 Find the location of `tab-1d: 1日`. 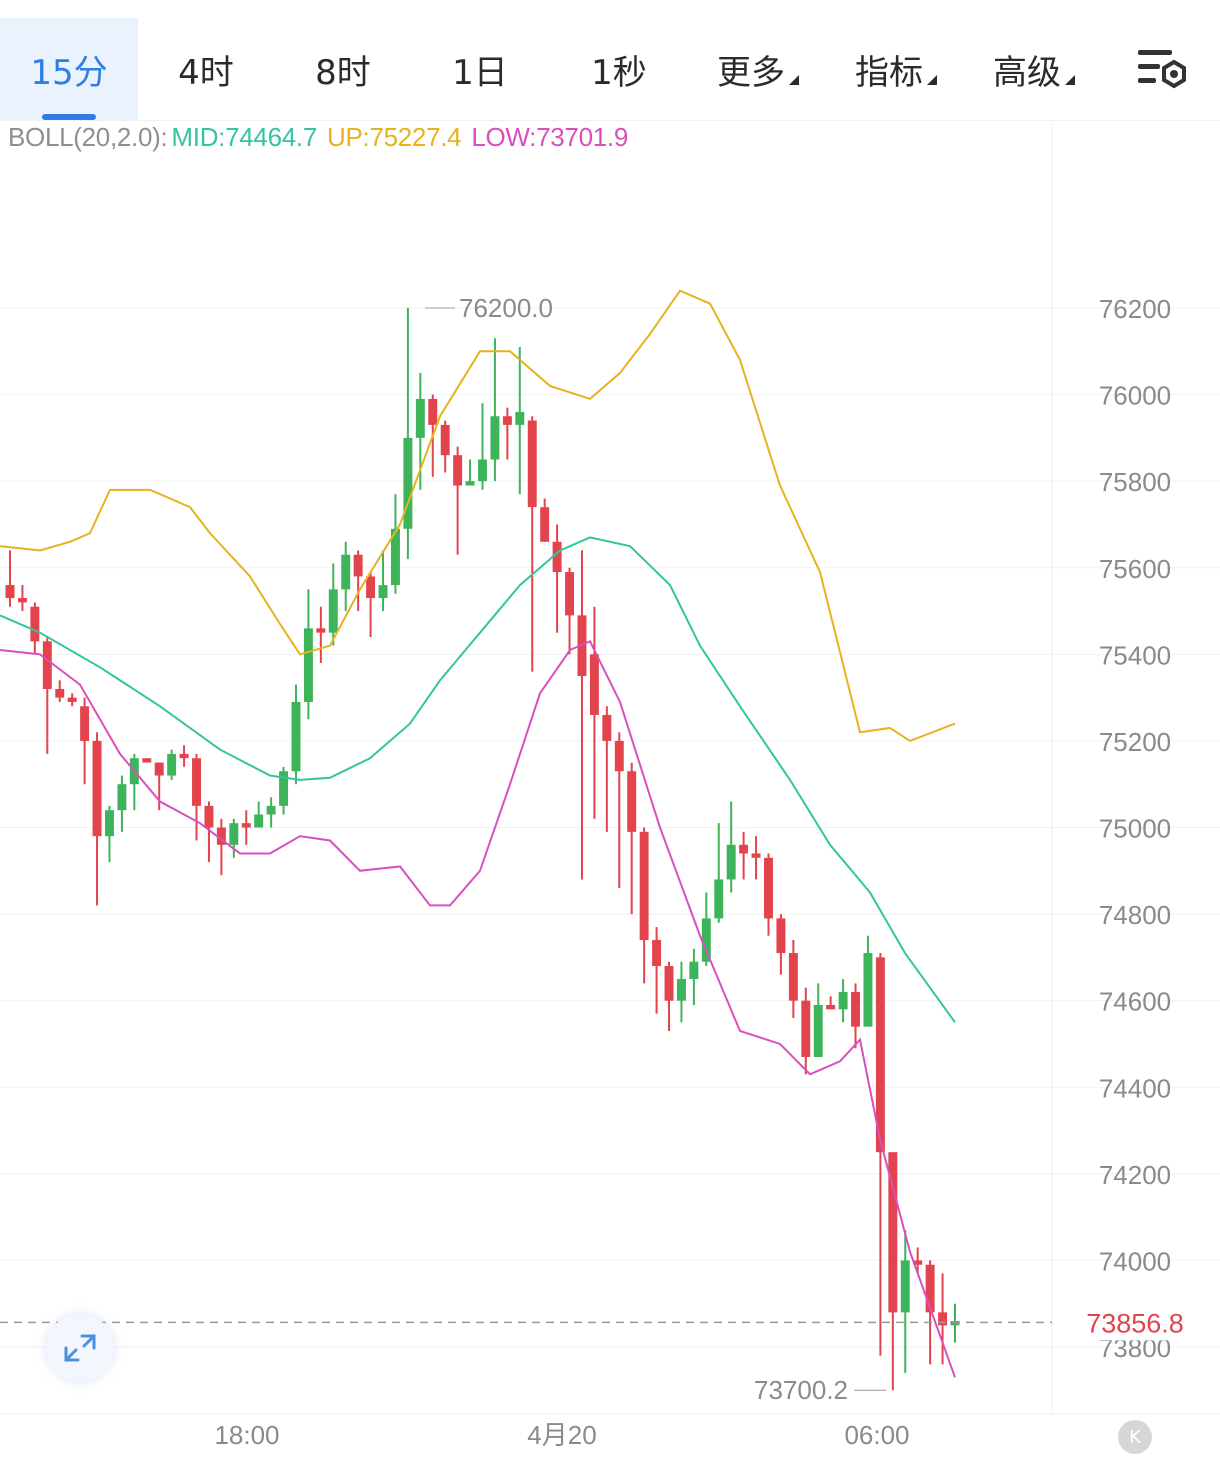

tab-1d: 1日 is located at coordinates (480, 72).